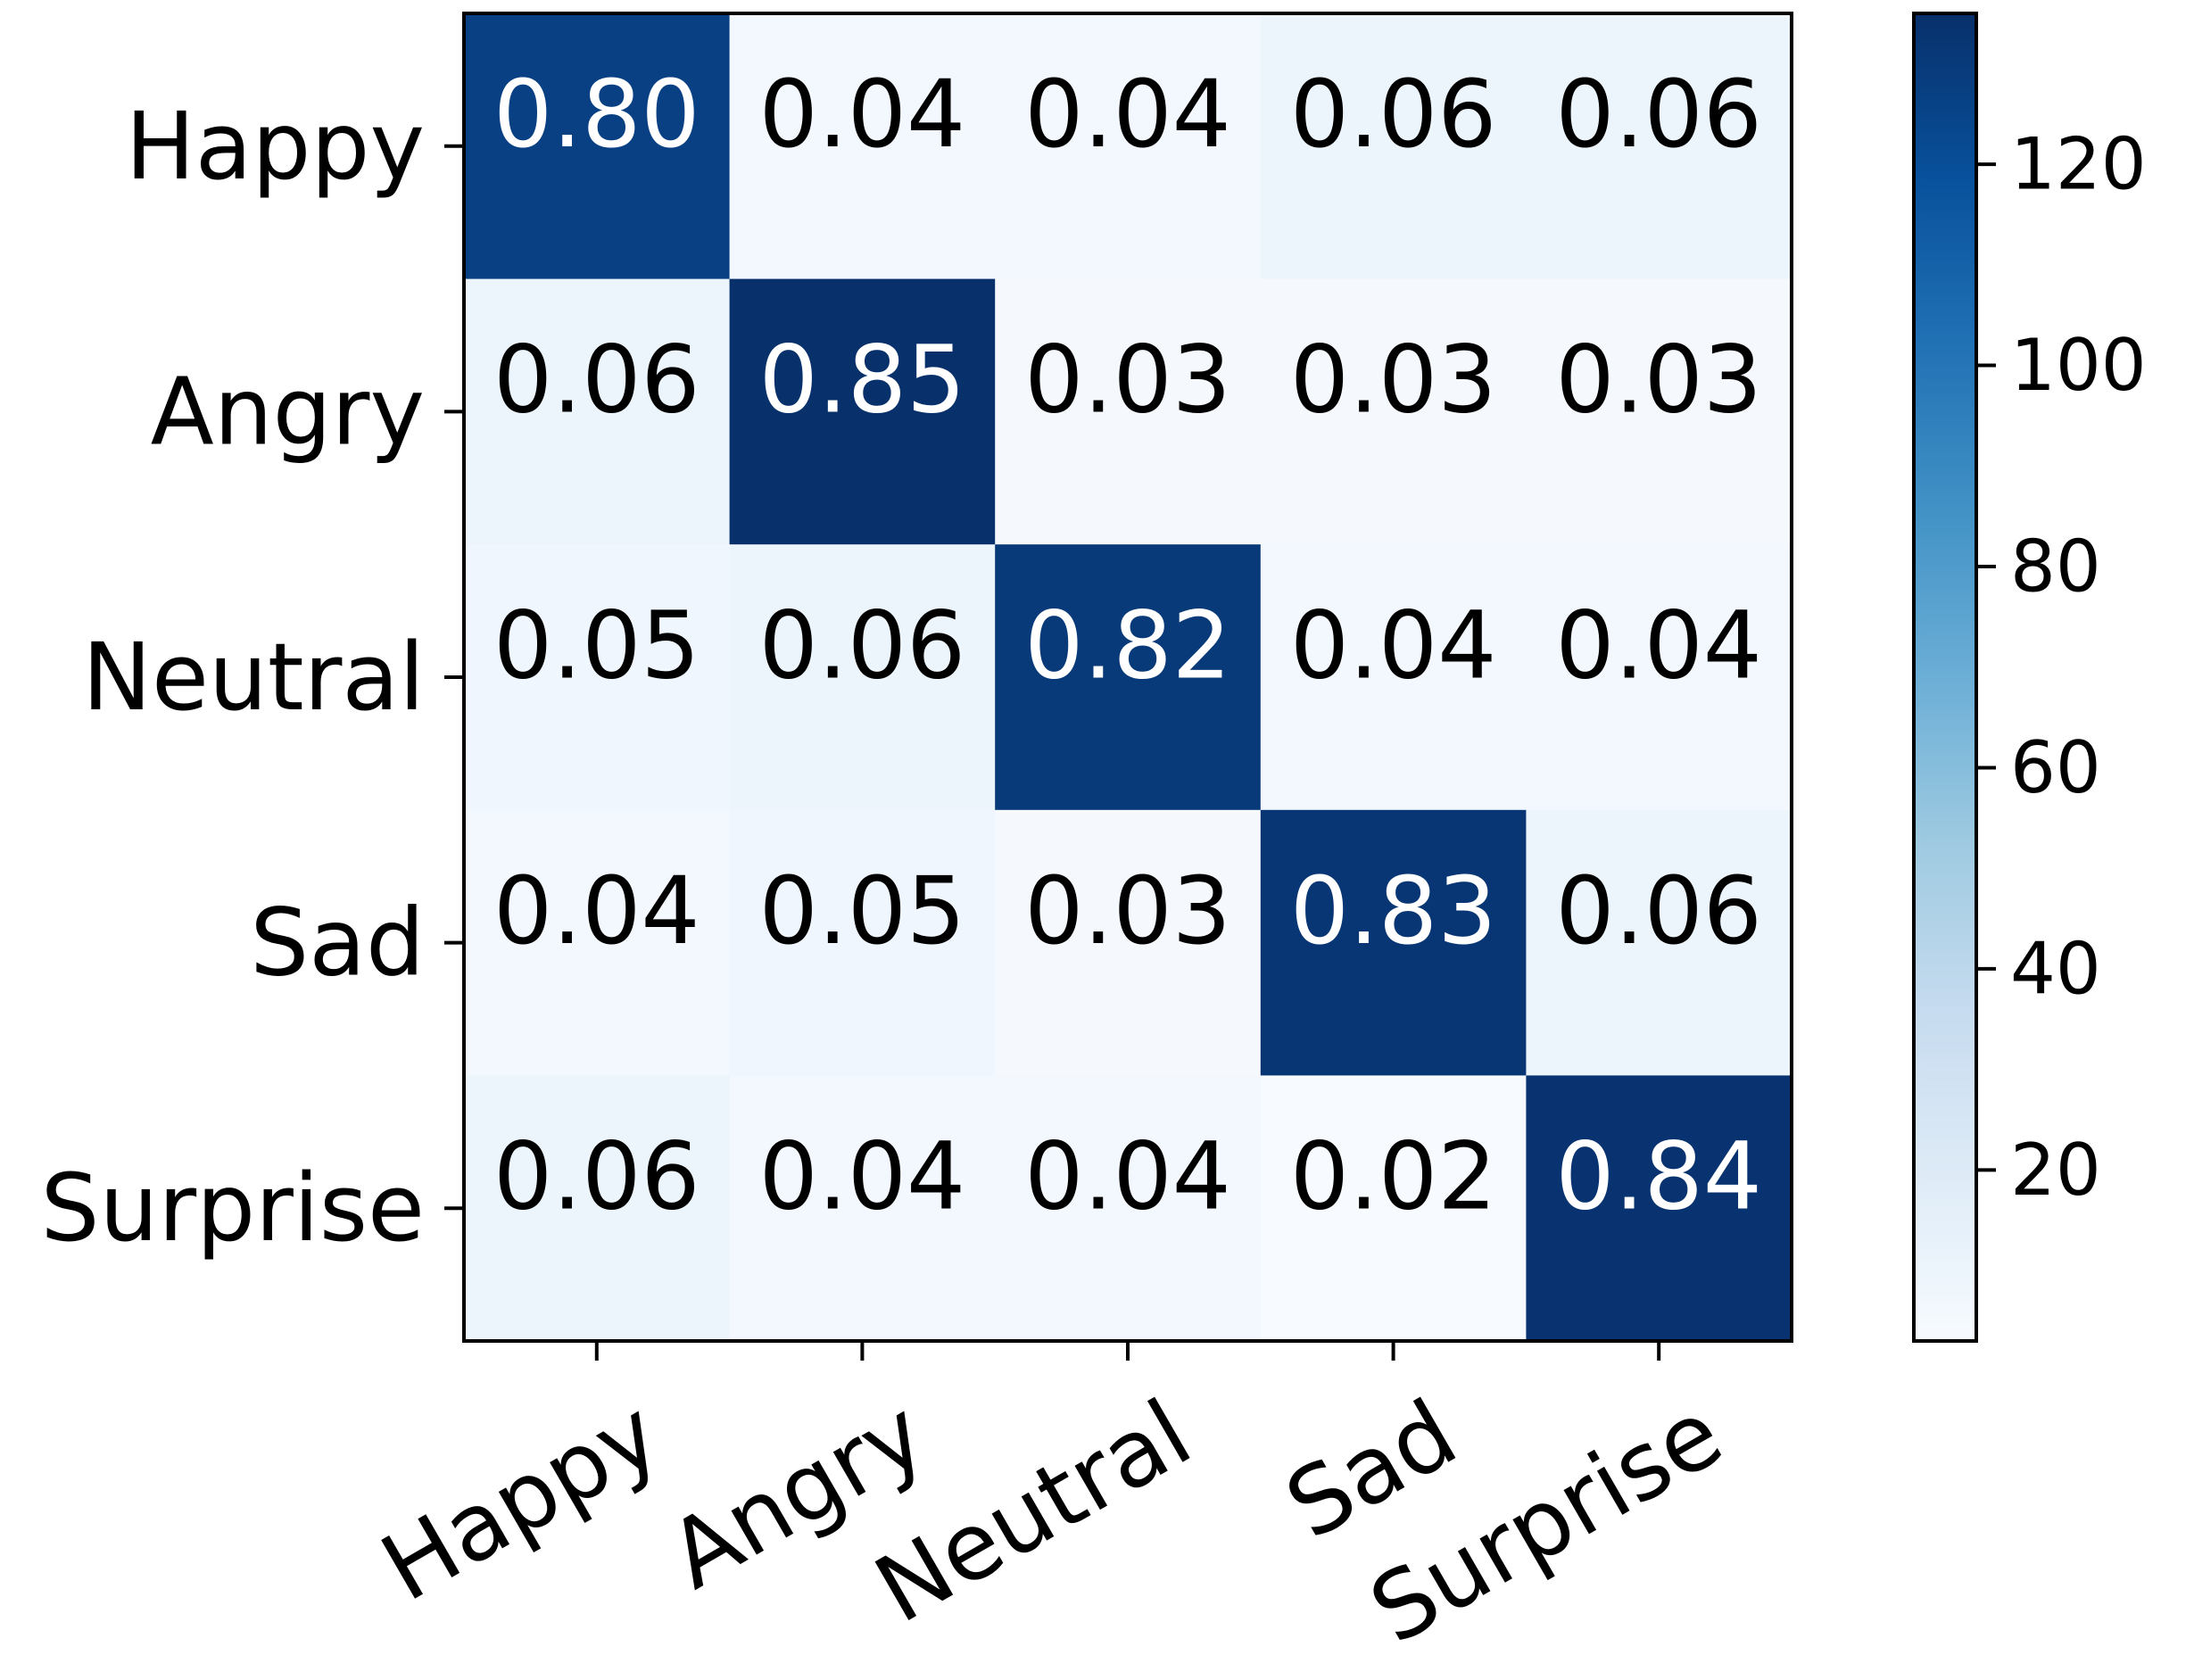  What do you see at coordinates (1393, 1175) in the screenshot?
I see `cell-value-label: 0.02` at bounding box center [1393, 1175].